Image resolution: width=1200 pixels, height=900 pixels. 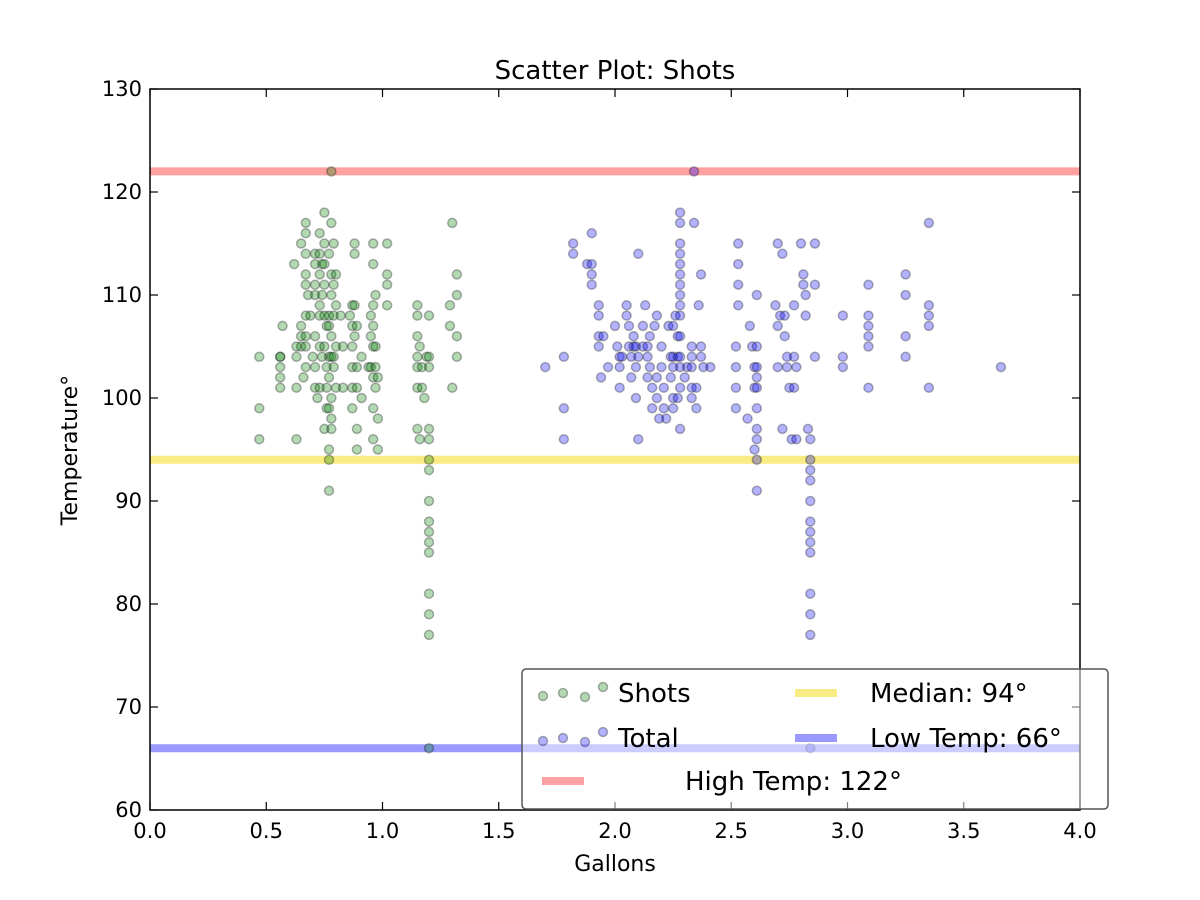 What do you see at coordinates (358, 460) in the screenshot?
I see `series-shots` at bounding box center [358, 460].